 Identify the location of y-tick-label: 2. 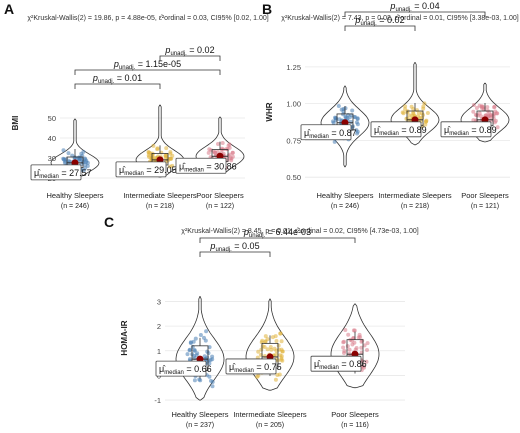
(159, 326).